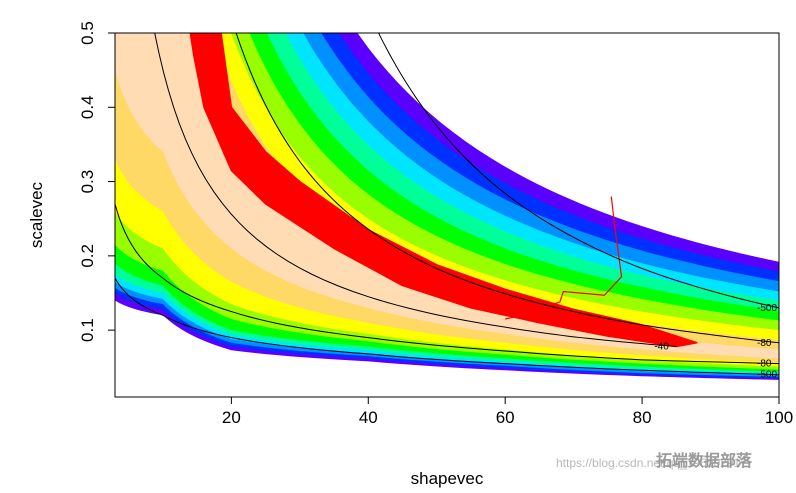 This screenshot has height=493, width=796. I want to click on y-tick-label: 0.1, so click(87, 330).